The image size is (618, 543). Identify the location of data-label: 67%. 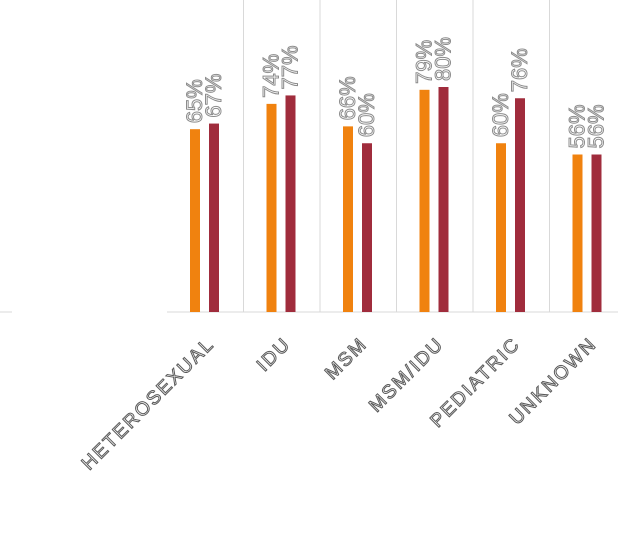
(213, 96).